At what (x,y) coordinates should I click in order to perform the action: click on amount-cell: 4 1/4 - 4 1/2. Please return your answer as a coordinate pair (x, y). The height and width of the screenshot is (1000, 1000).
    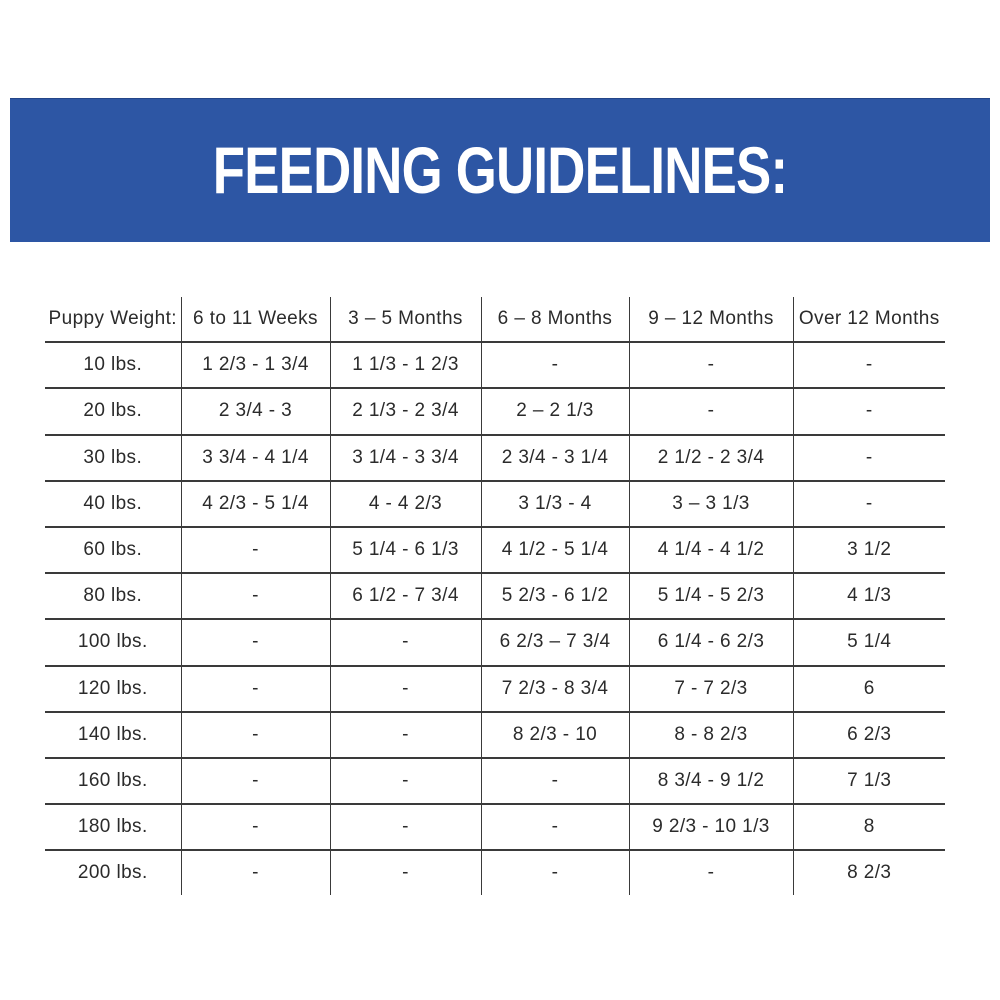
    Looking at the image, I should click on (711, 550).